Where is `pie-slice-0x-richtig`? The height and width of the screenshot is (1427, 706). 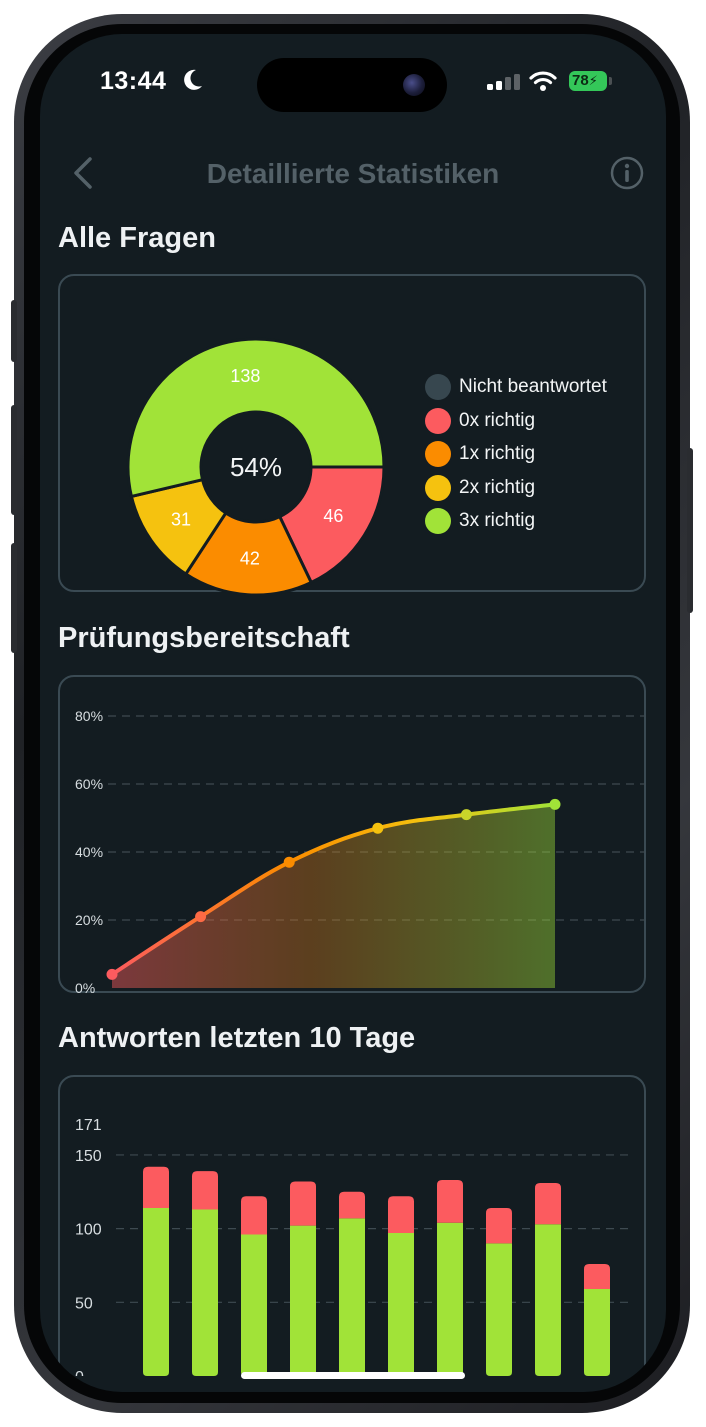
pie-slice-0x-richtig is located at coordinates (331, 525).